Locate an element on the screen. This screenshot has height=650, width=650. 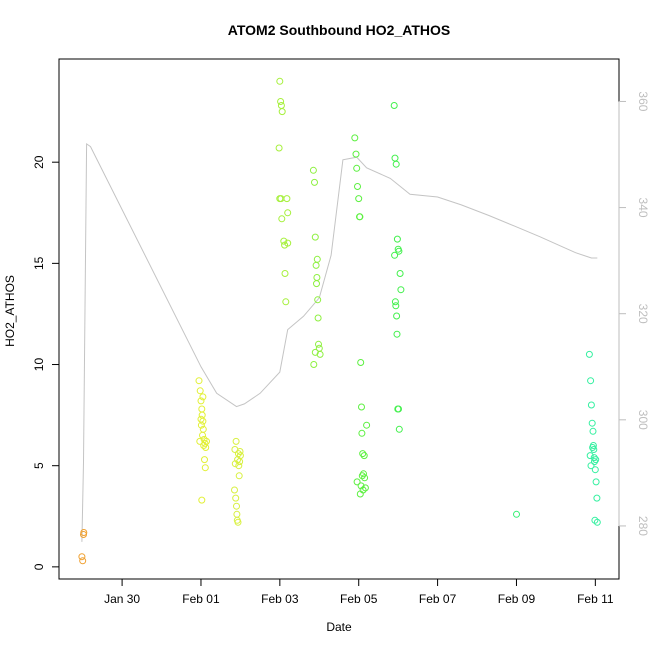
x-tick-label: Feb 03 is located at coordinates (280, 599).